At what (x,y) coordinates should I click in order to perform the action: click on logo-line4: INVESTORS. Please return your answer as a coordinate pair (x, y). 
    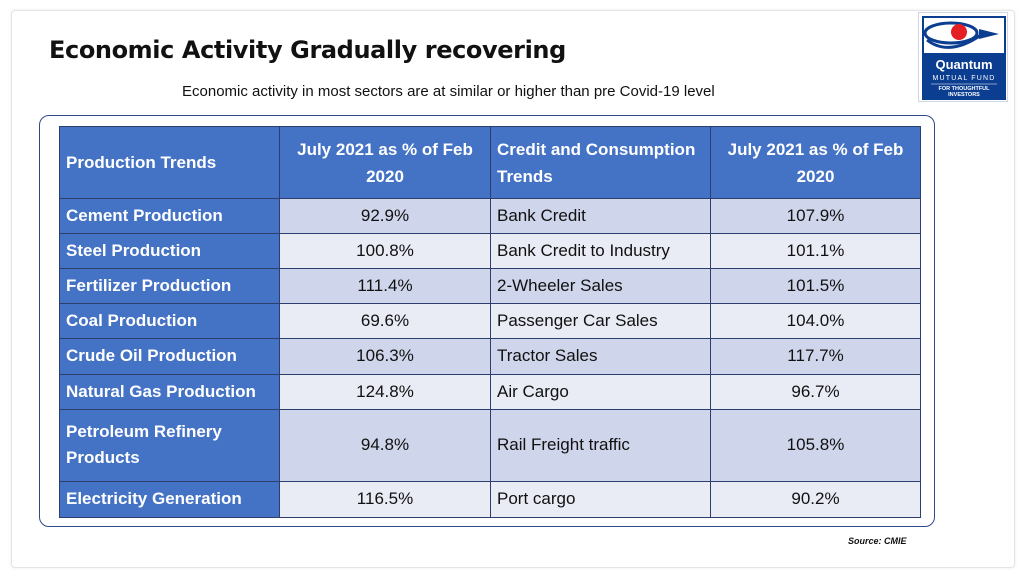
    Looking at the image, I should click on (964, 95).